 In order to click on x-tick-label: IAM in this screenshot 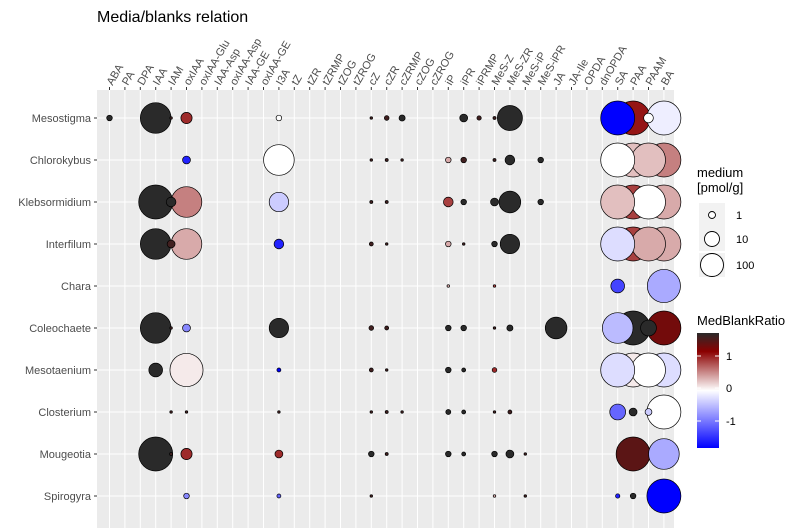, I will do `click(176, 76)`.